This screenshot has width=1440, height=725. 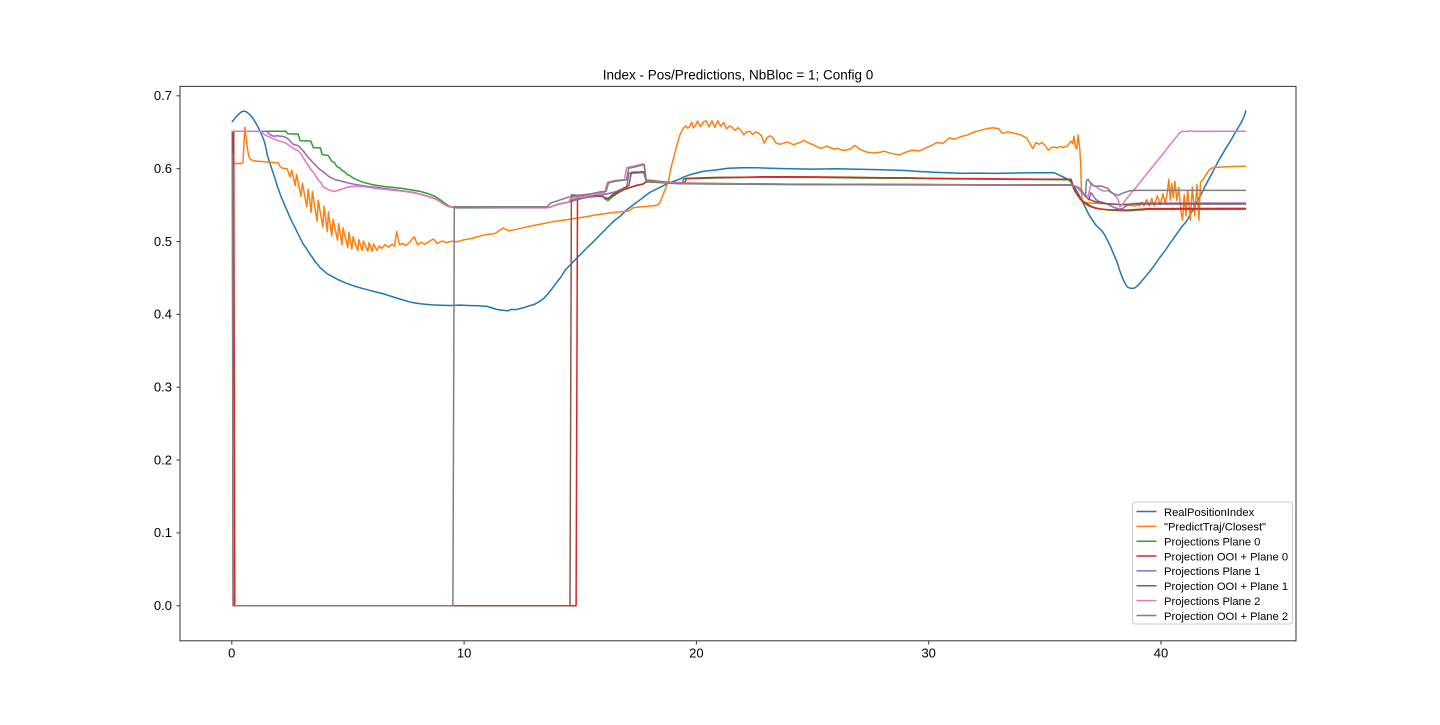 What do you see at coordinates (163, 241) in the screenshot?
I see `svg-text: 0.5` at bounding box center [163, 241].